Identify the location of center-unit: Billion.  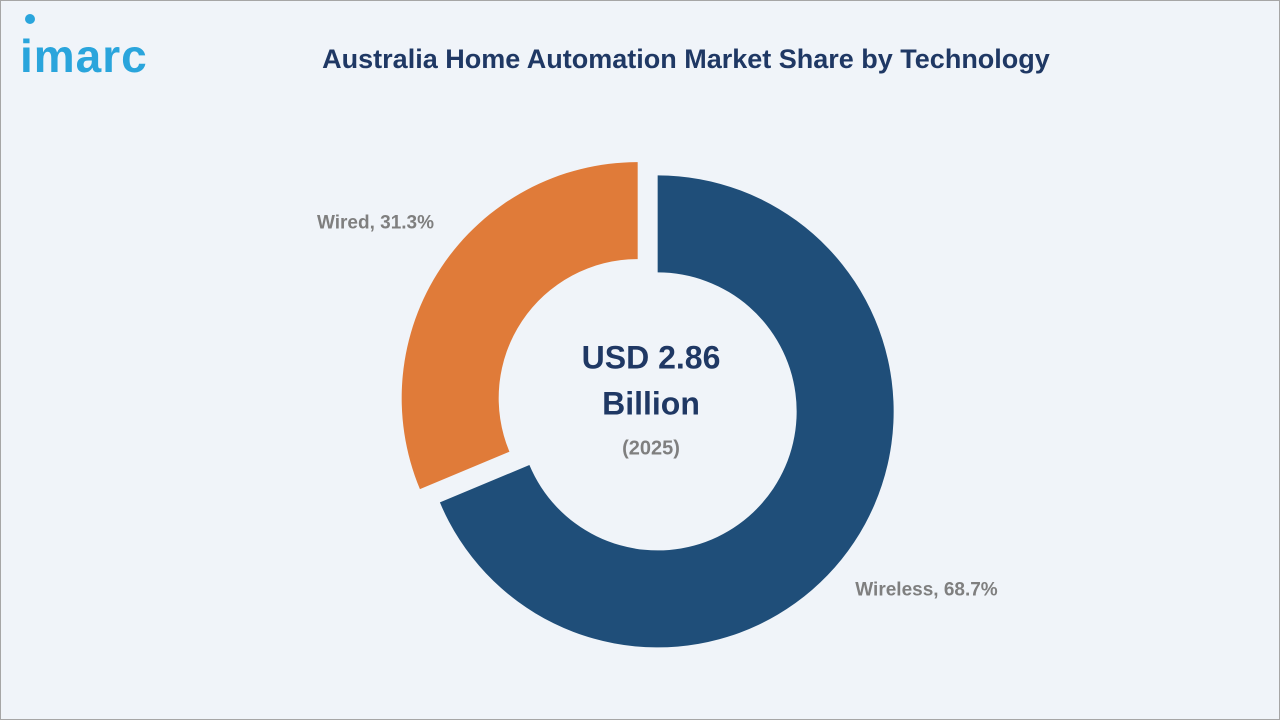
(651, 403).